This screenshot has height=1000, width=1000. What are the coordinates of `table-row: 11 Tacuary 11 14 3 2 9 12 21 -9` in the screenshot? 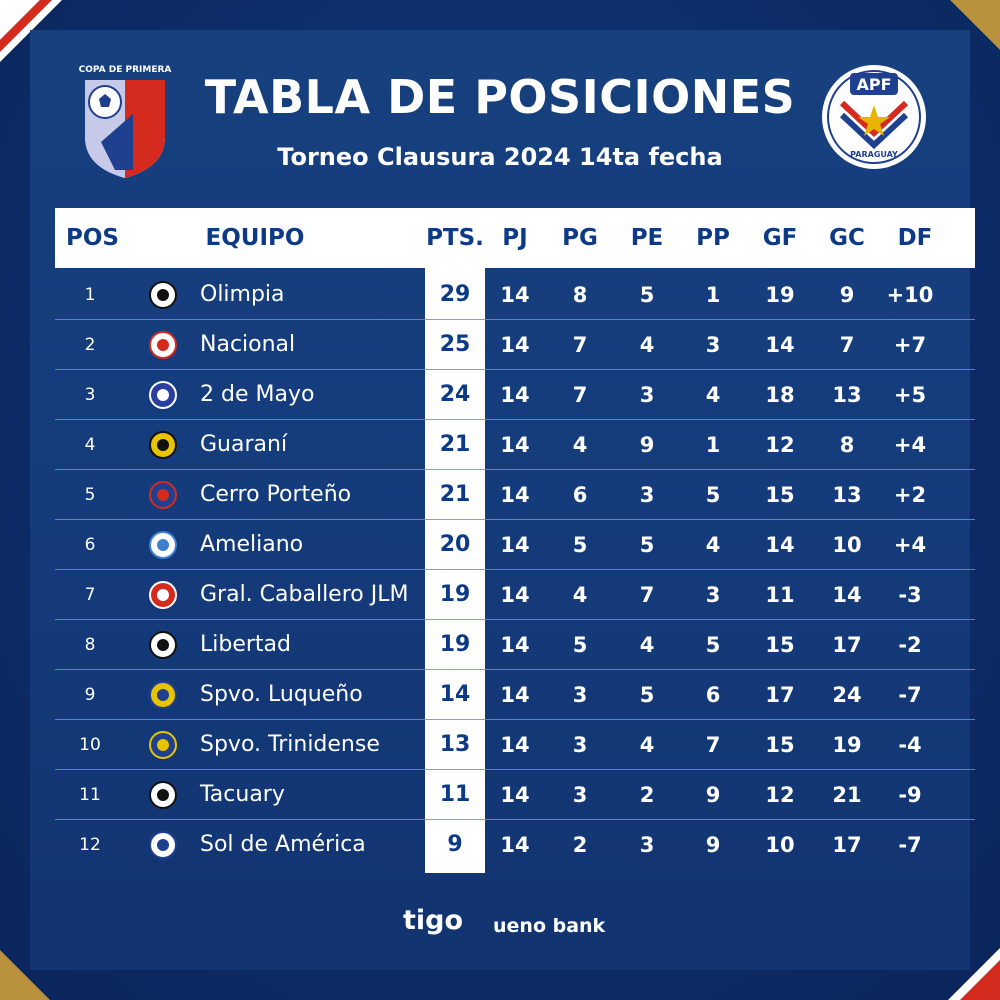 It's located at (515, 795).